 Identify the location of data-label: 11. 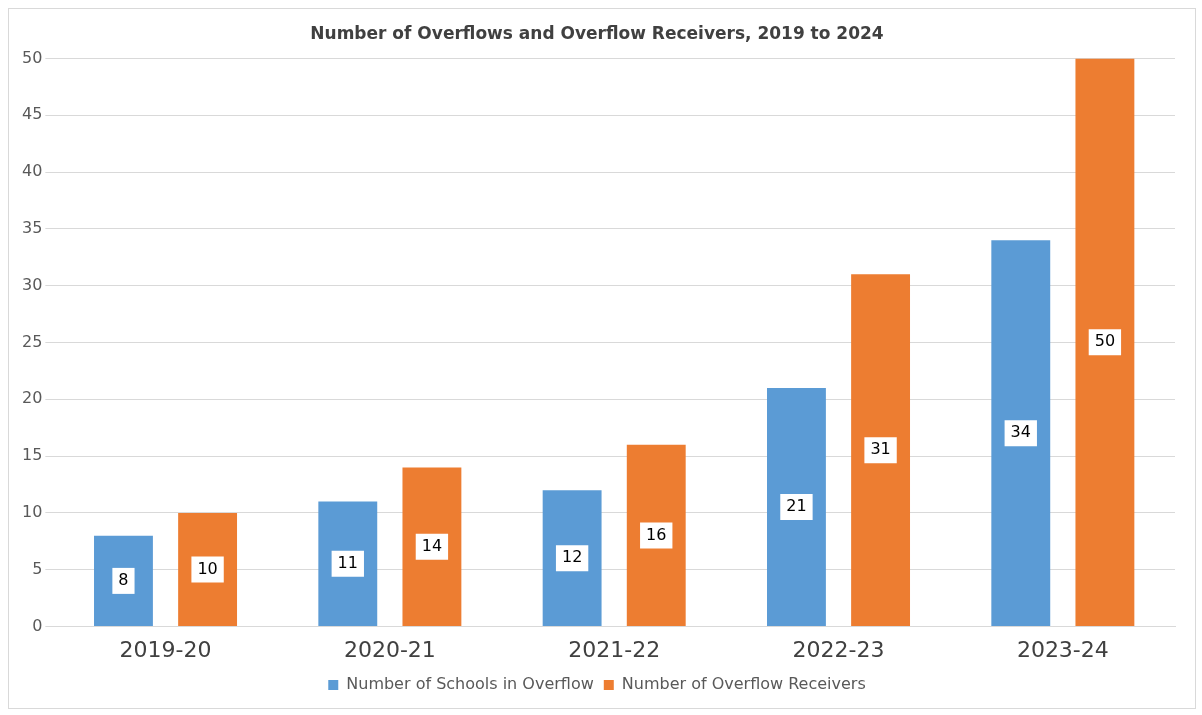
(347, 562).